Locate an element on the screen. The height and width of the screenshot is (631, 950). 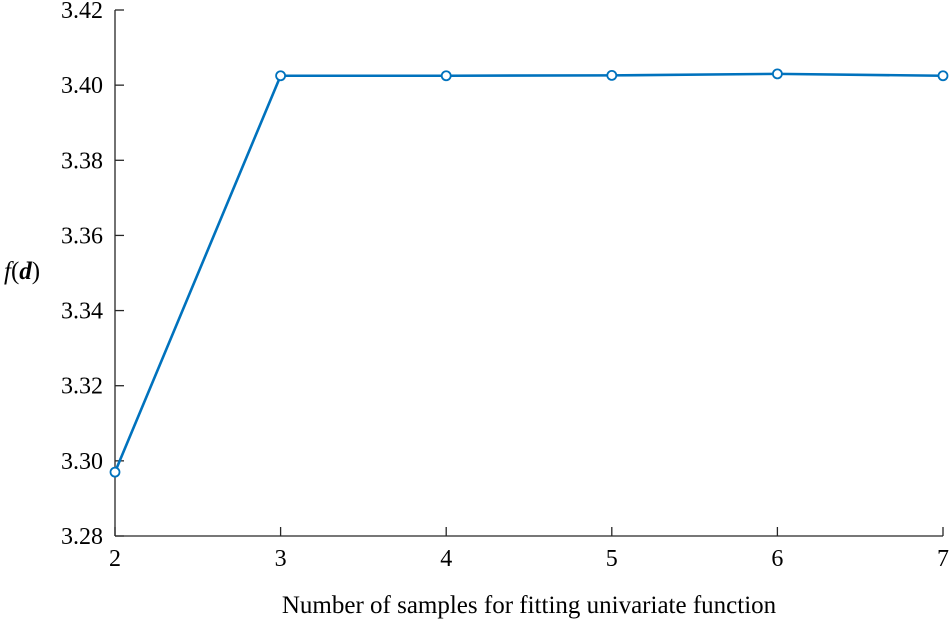
y-axis-label-d: d is located at coordinates (25, 271).